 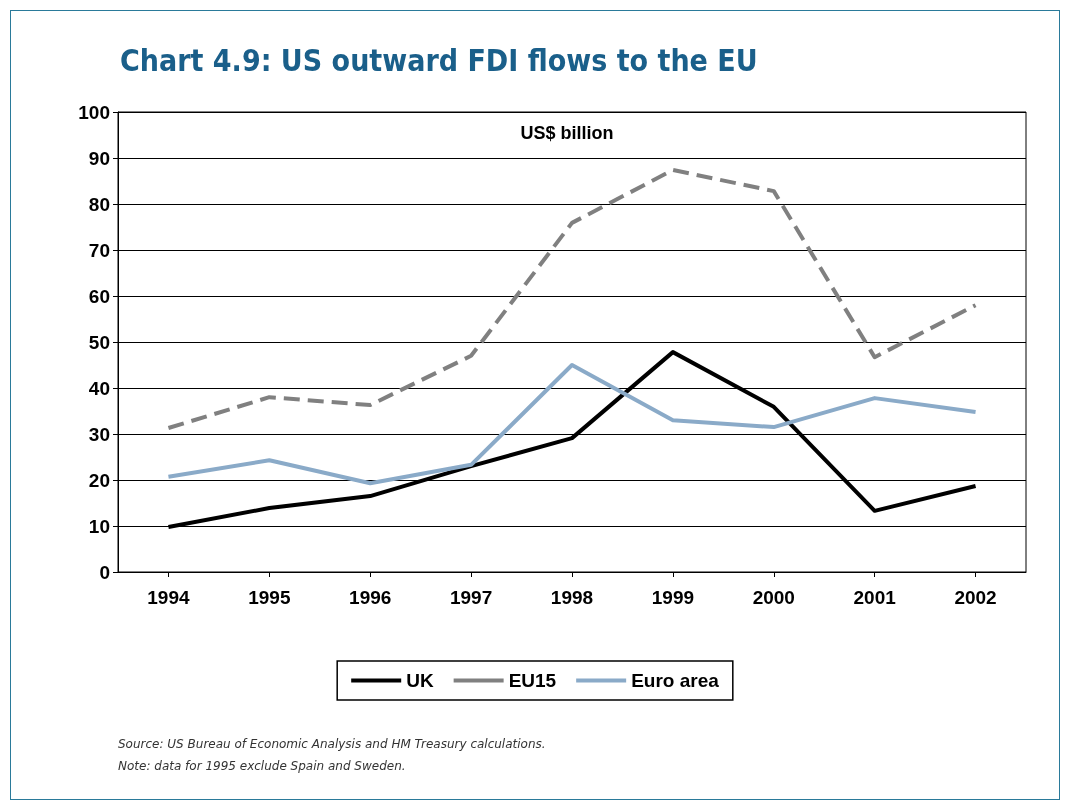 What do you see at coordinates (262, 766) in the screenshot?
I see `text: Note: data for 1995 exclude Spain and Sweden.` at bounding box center [262, 766].